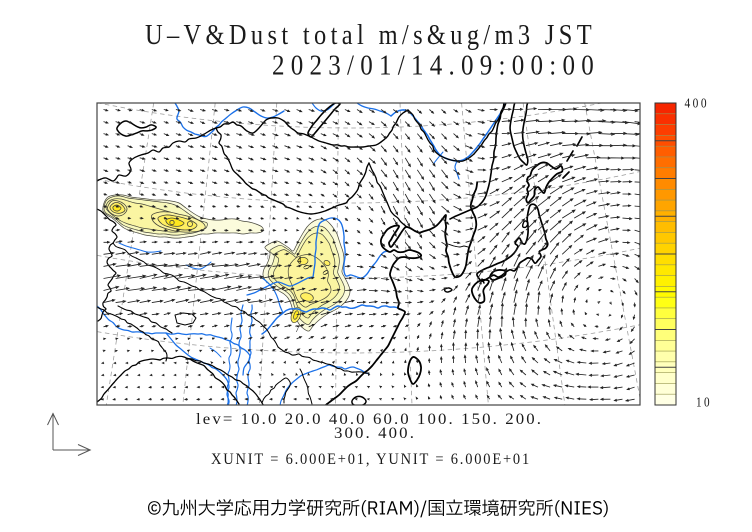 Image resolution: width=752 pixels, height=532 pixels. I want to click on svg-text: 400, so click(697, 104).